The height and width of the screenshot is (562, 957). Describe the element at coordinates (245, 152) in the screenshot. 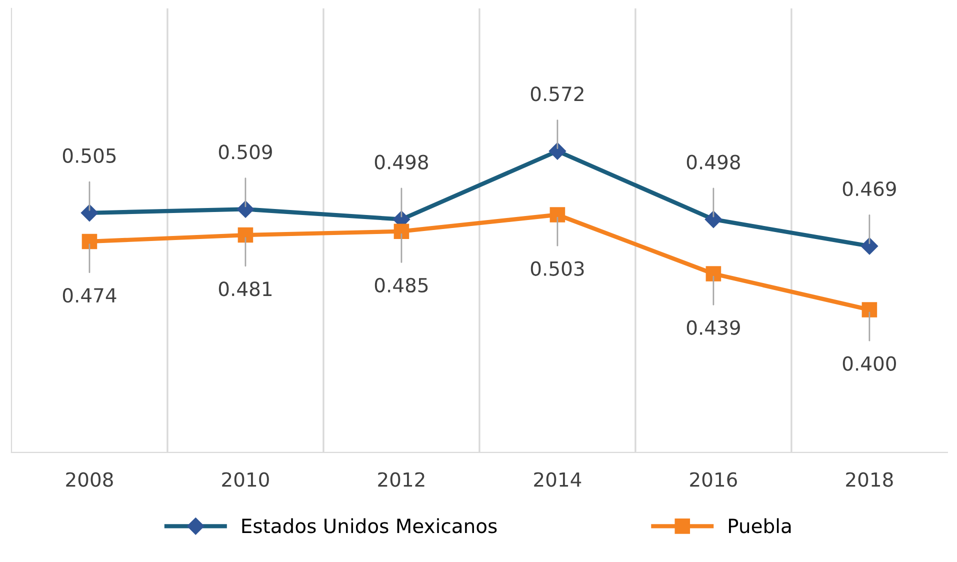

I see `data-label: 0.509` at that location.